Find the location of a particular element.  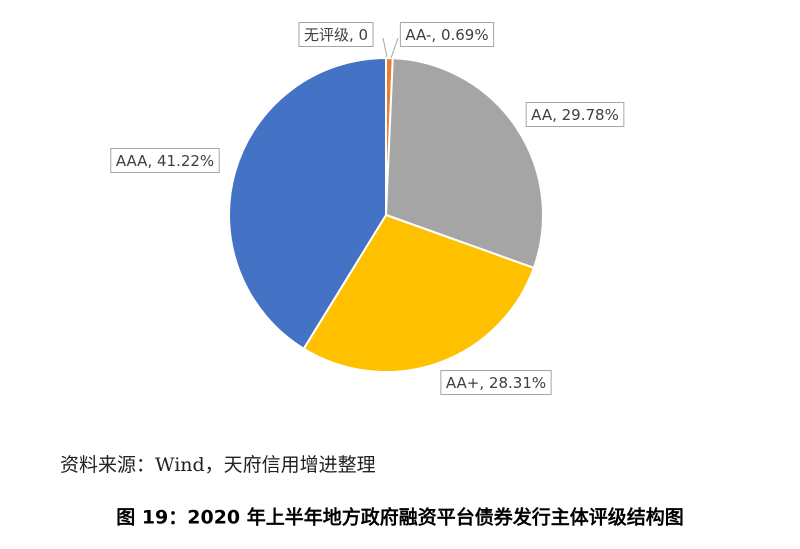

chart-caption: 图 19：2020 年上半年地方政府融资平台债券发行主体评级结构图 is located at coordinates (400, 517).